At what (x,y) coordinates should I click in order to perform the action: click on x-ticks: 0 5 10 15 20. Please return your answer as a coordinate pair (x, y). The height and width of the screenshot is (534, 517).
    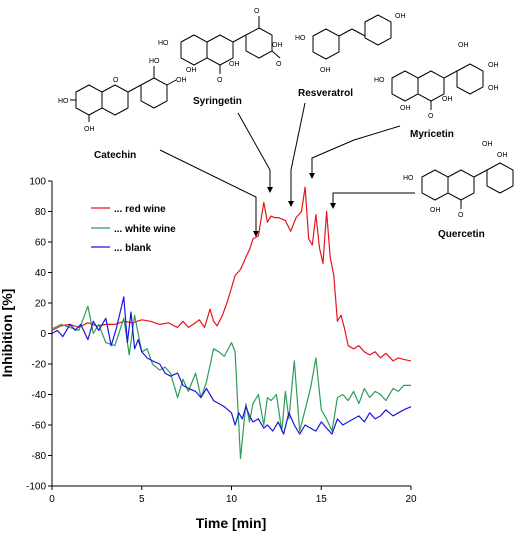
    Looking at the image, I should click on (233, 495).